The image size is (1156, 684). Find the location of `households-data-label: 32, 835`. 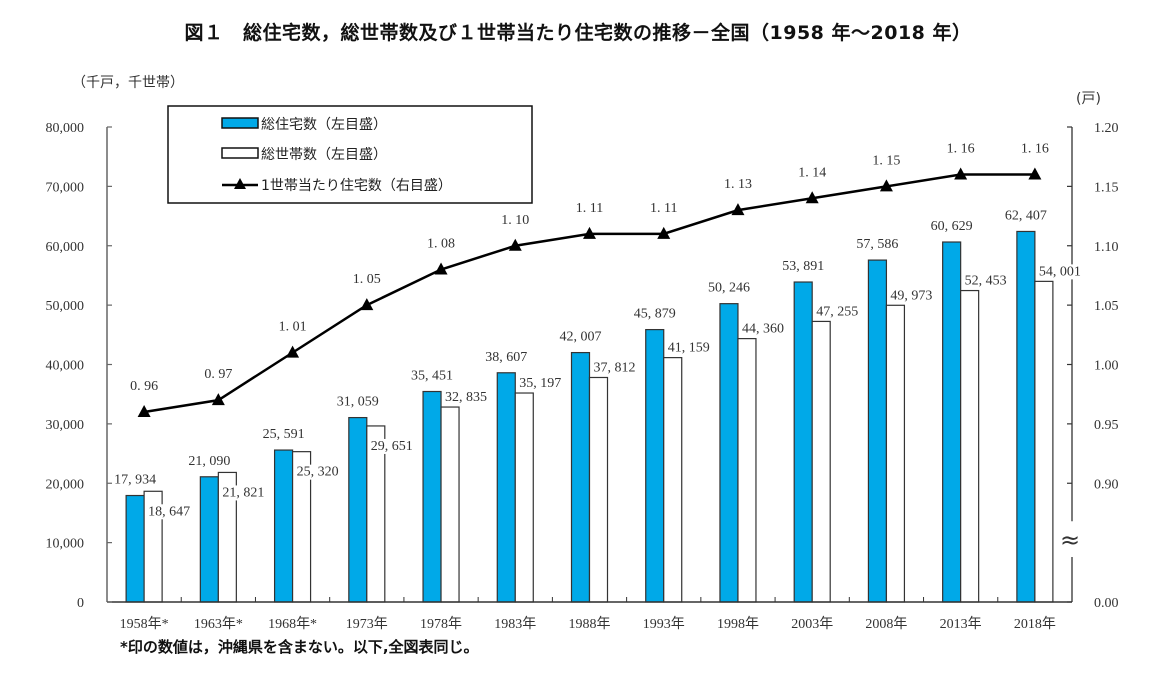

households-data-label: 32, 835 is located at coordinates (466, 397).